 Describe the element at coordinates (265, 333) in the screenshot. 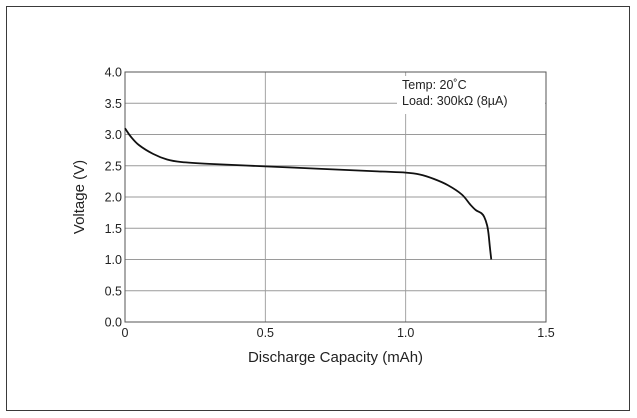

I see `x-tick-label: 0.5` at that location.